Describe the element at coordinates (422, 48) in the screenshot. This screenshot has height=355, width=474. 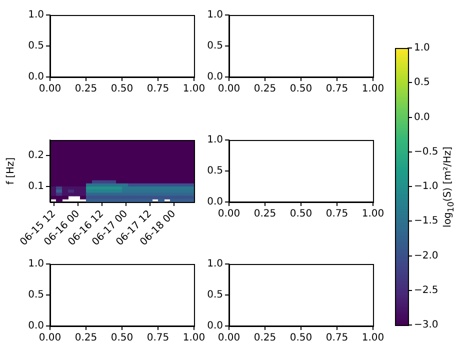
I see `color-bar-label: 1.0` at that location.